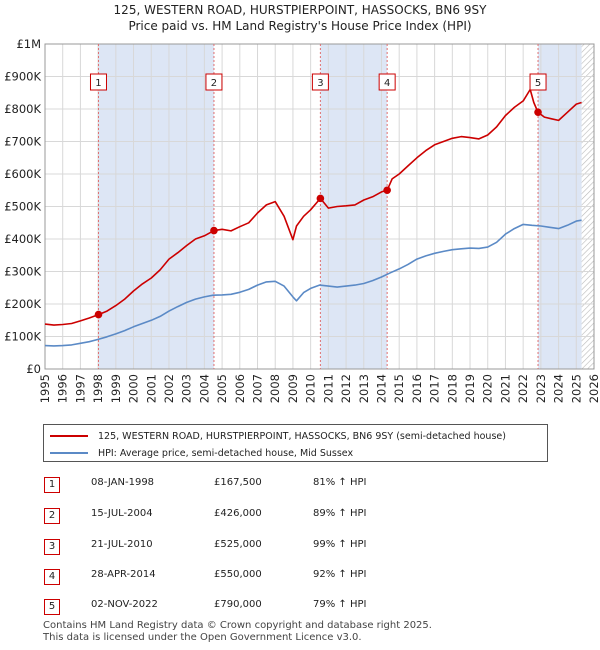  What do you see at coordinates (52, 607) in the screenshot?
I see `row-number-badge: 5` at bounding box center [52, 607].